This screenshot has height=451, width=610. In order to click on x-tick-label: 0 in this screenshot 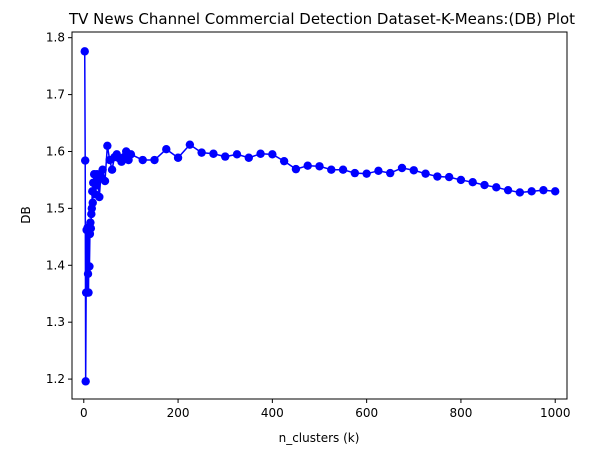, I will do `click(84, 413)`.